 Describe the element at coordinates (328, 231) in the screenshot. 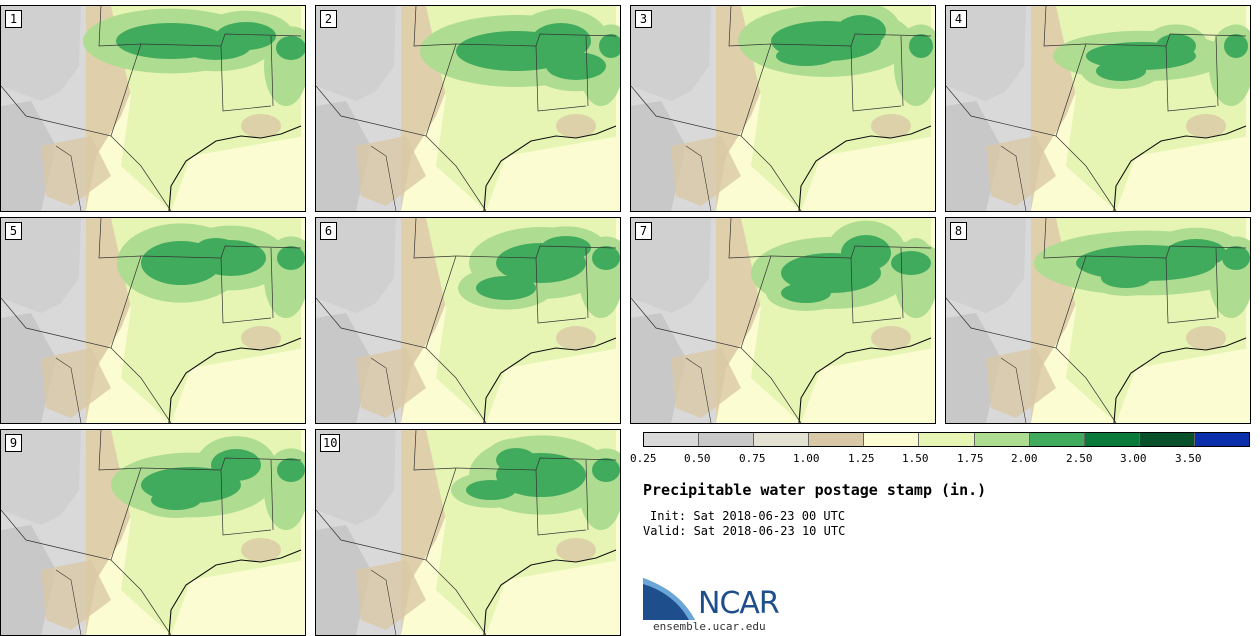

I see `member-number-label: 6` at that location.